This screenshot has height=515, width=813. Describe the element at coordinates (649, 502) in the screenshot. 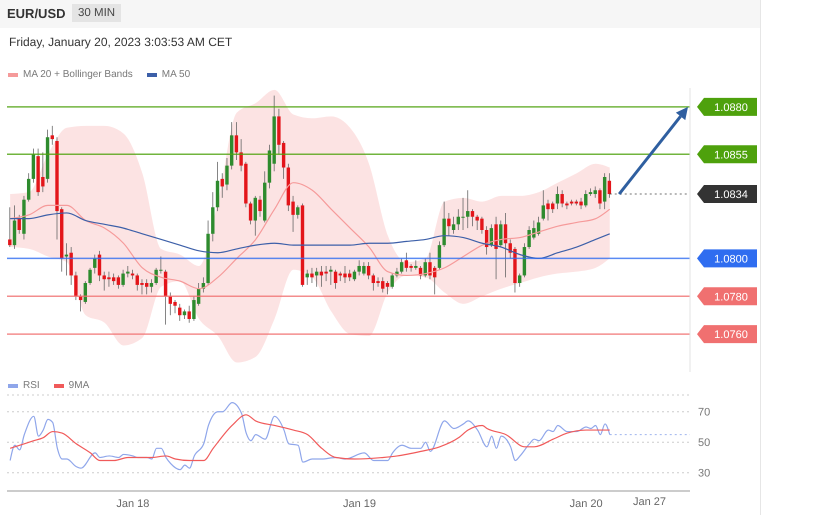

I see `text: Jan 27` at that location.